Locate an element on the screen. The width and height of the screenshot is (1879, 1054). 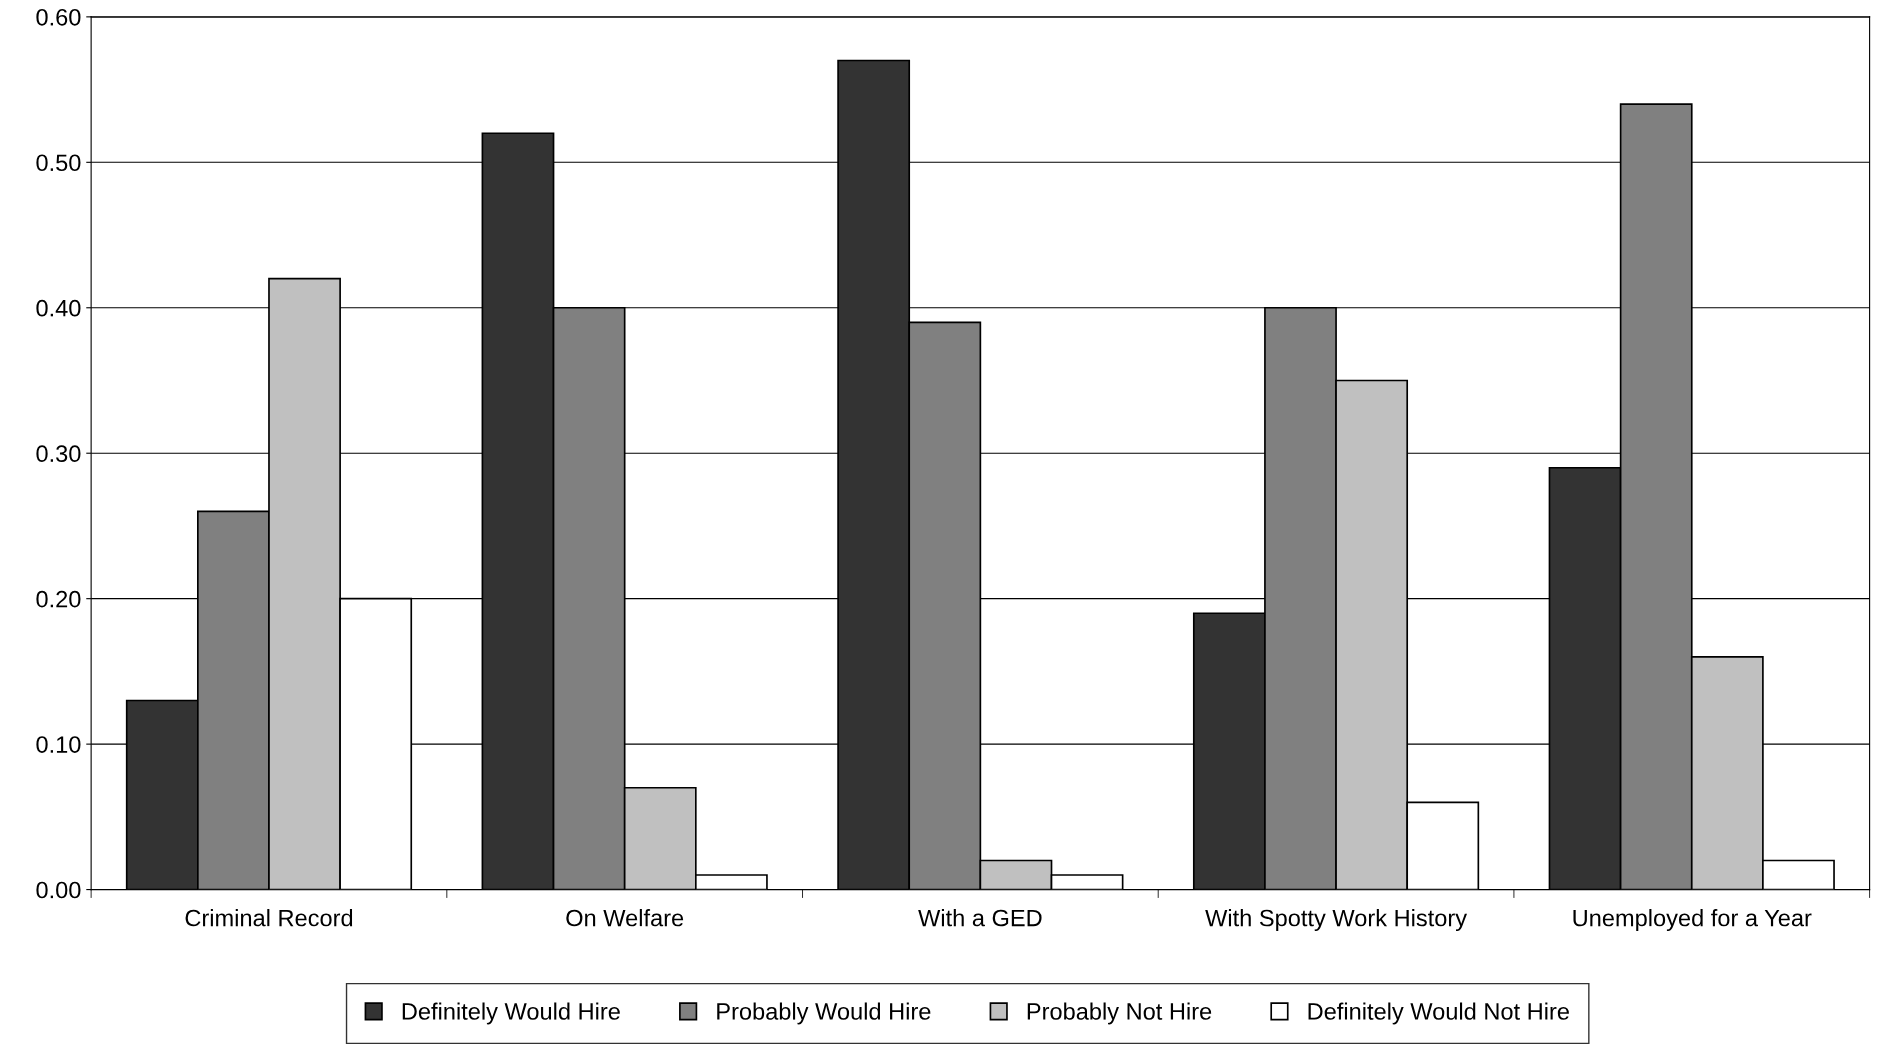
legend-label: Definitely Would Hire is located at coordinates (511, 1013).